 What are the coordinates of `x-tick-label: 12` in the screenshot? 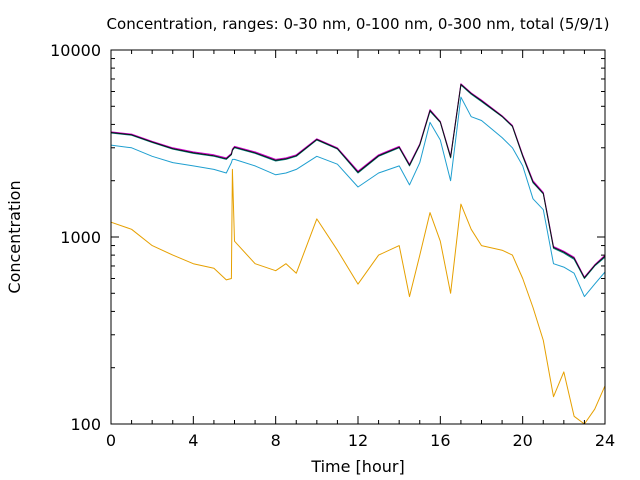 It's located at (358, 440).